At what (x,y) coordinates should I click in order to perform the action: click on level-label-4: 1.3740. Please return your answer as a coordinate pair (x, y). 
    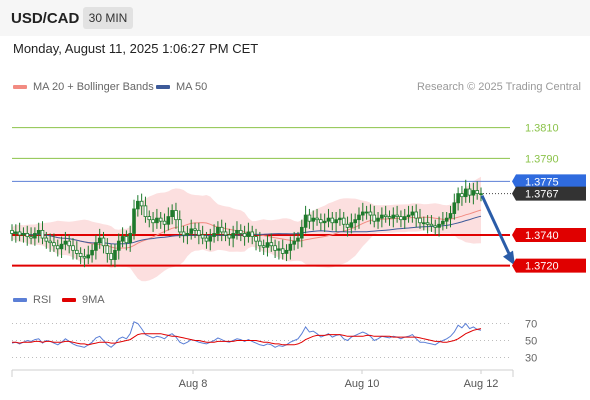
    Looking at the image, I should click on (542, 236).